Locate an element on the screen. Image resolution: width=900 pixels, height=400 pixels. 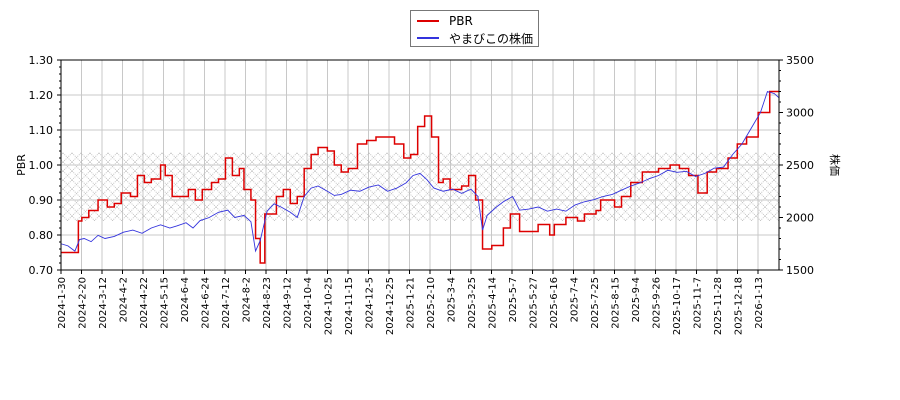
x-tick-label: 2025-8-15 is located at coordinates (616, 303).